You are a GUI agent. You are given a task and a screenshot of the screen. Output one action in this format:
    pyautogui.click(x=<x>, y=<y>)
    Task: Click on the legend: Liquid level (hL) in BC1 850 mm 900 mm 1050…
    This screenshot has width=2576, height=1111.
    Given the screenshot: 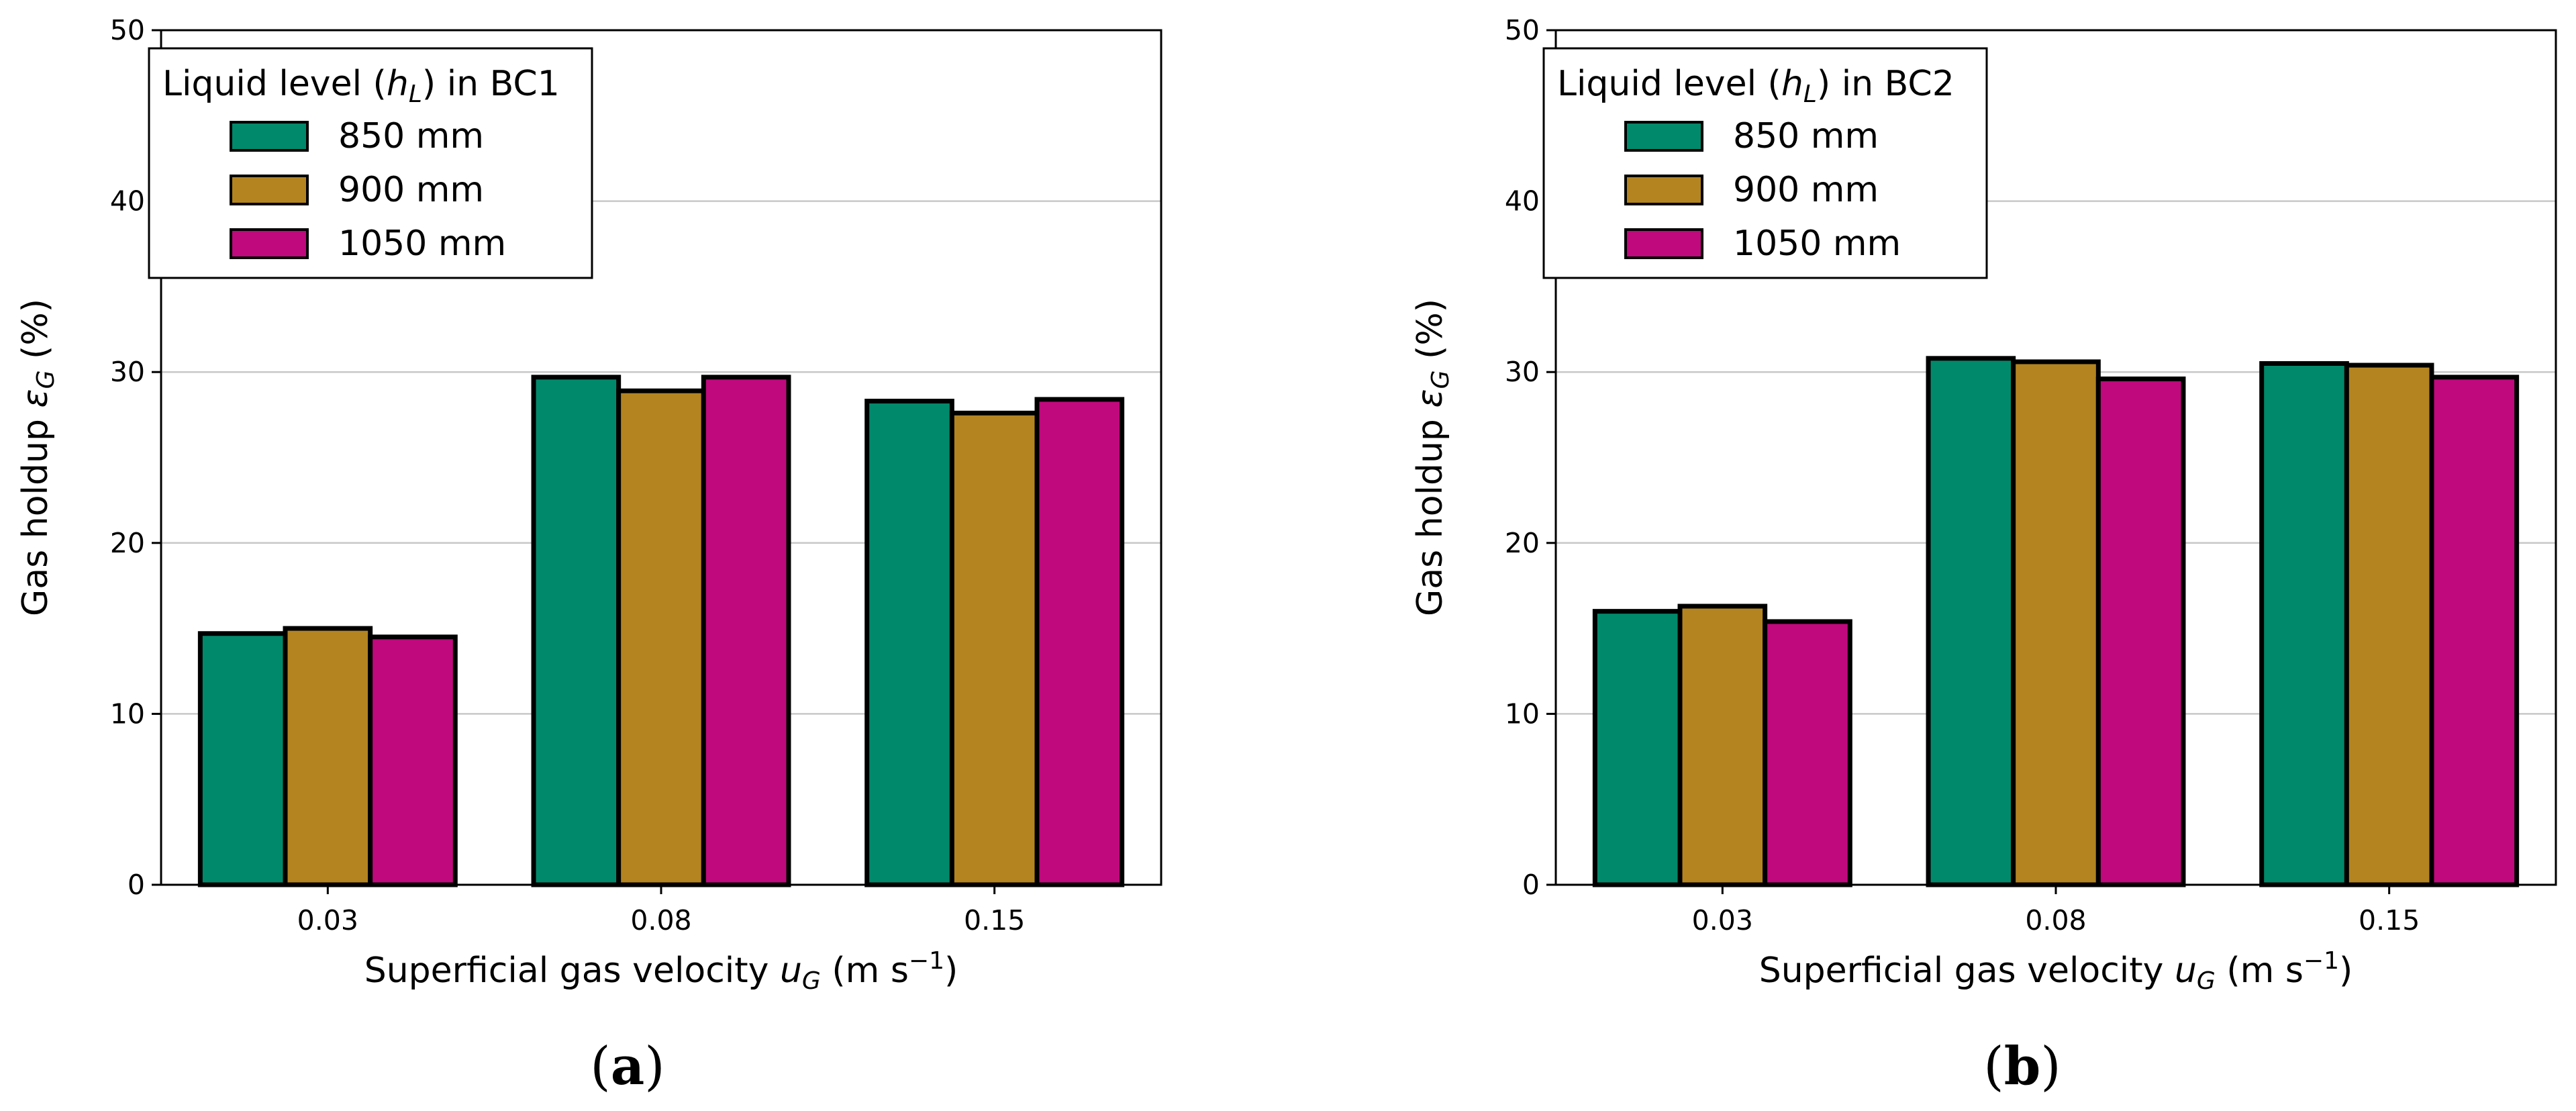 What is the action you would take?
    pyautogui.click(x=370, y=163)
    